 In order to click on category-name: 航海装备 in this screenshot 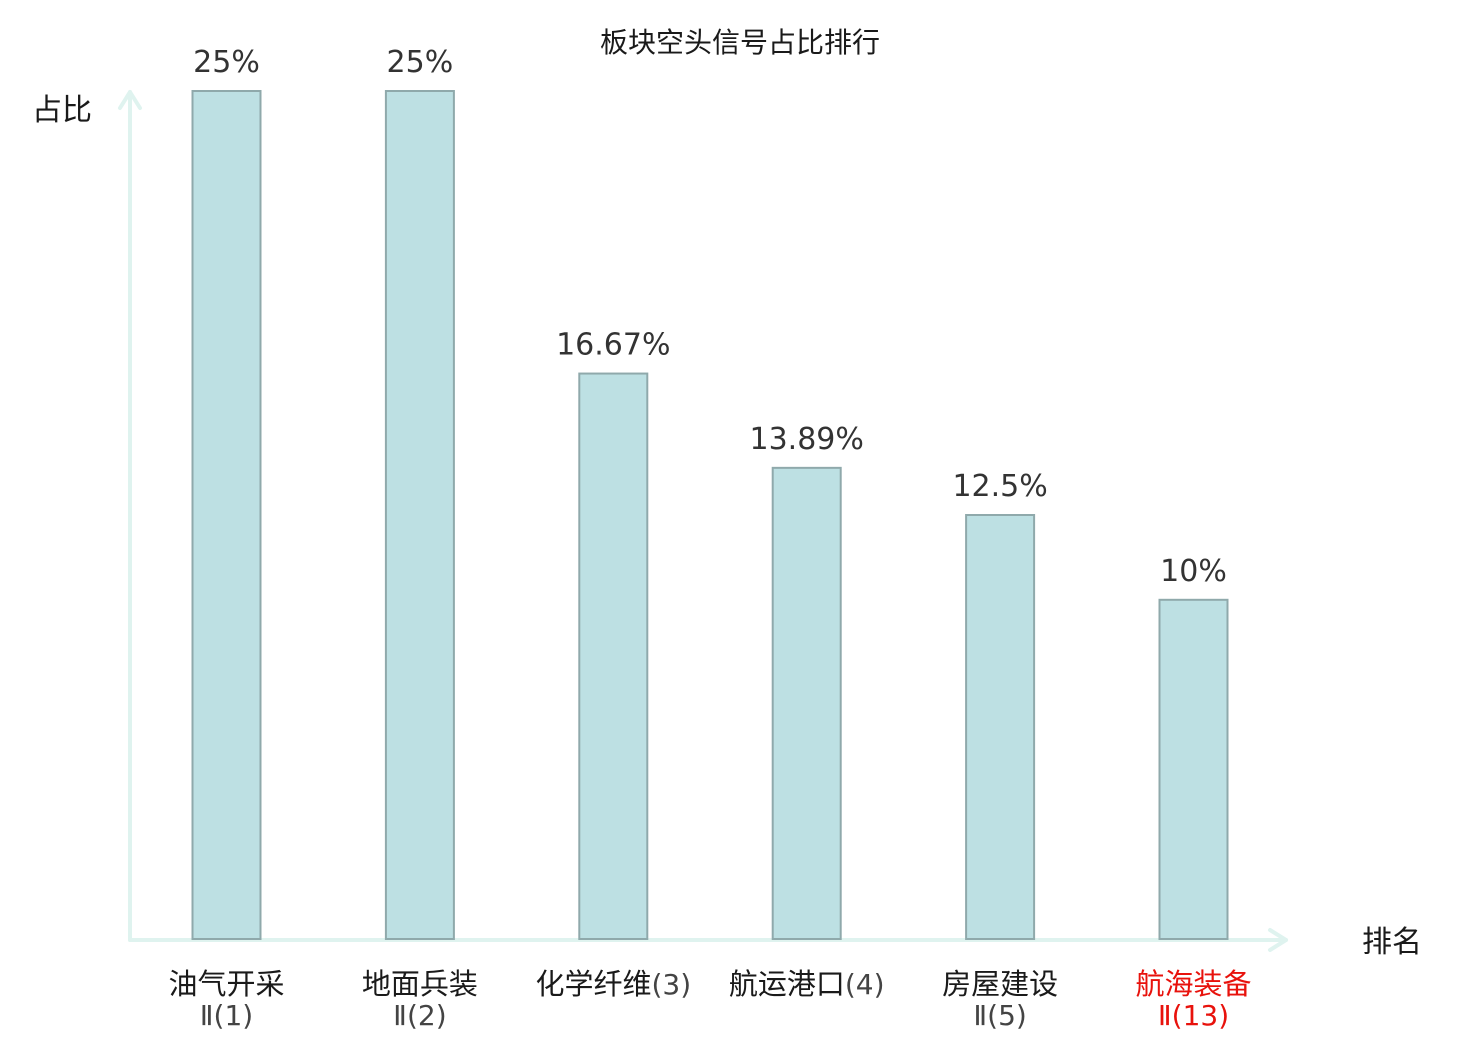, I will do `click(1193, 984)`.